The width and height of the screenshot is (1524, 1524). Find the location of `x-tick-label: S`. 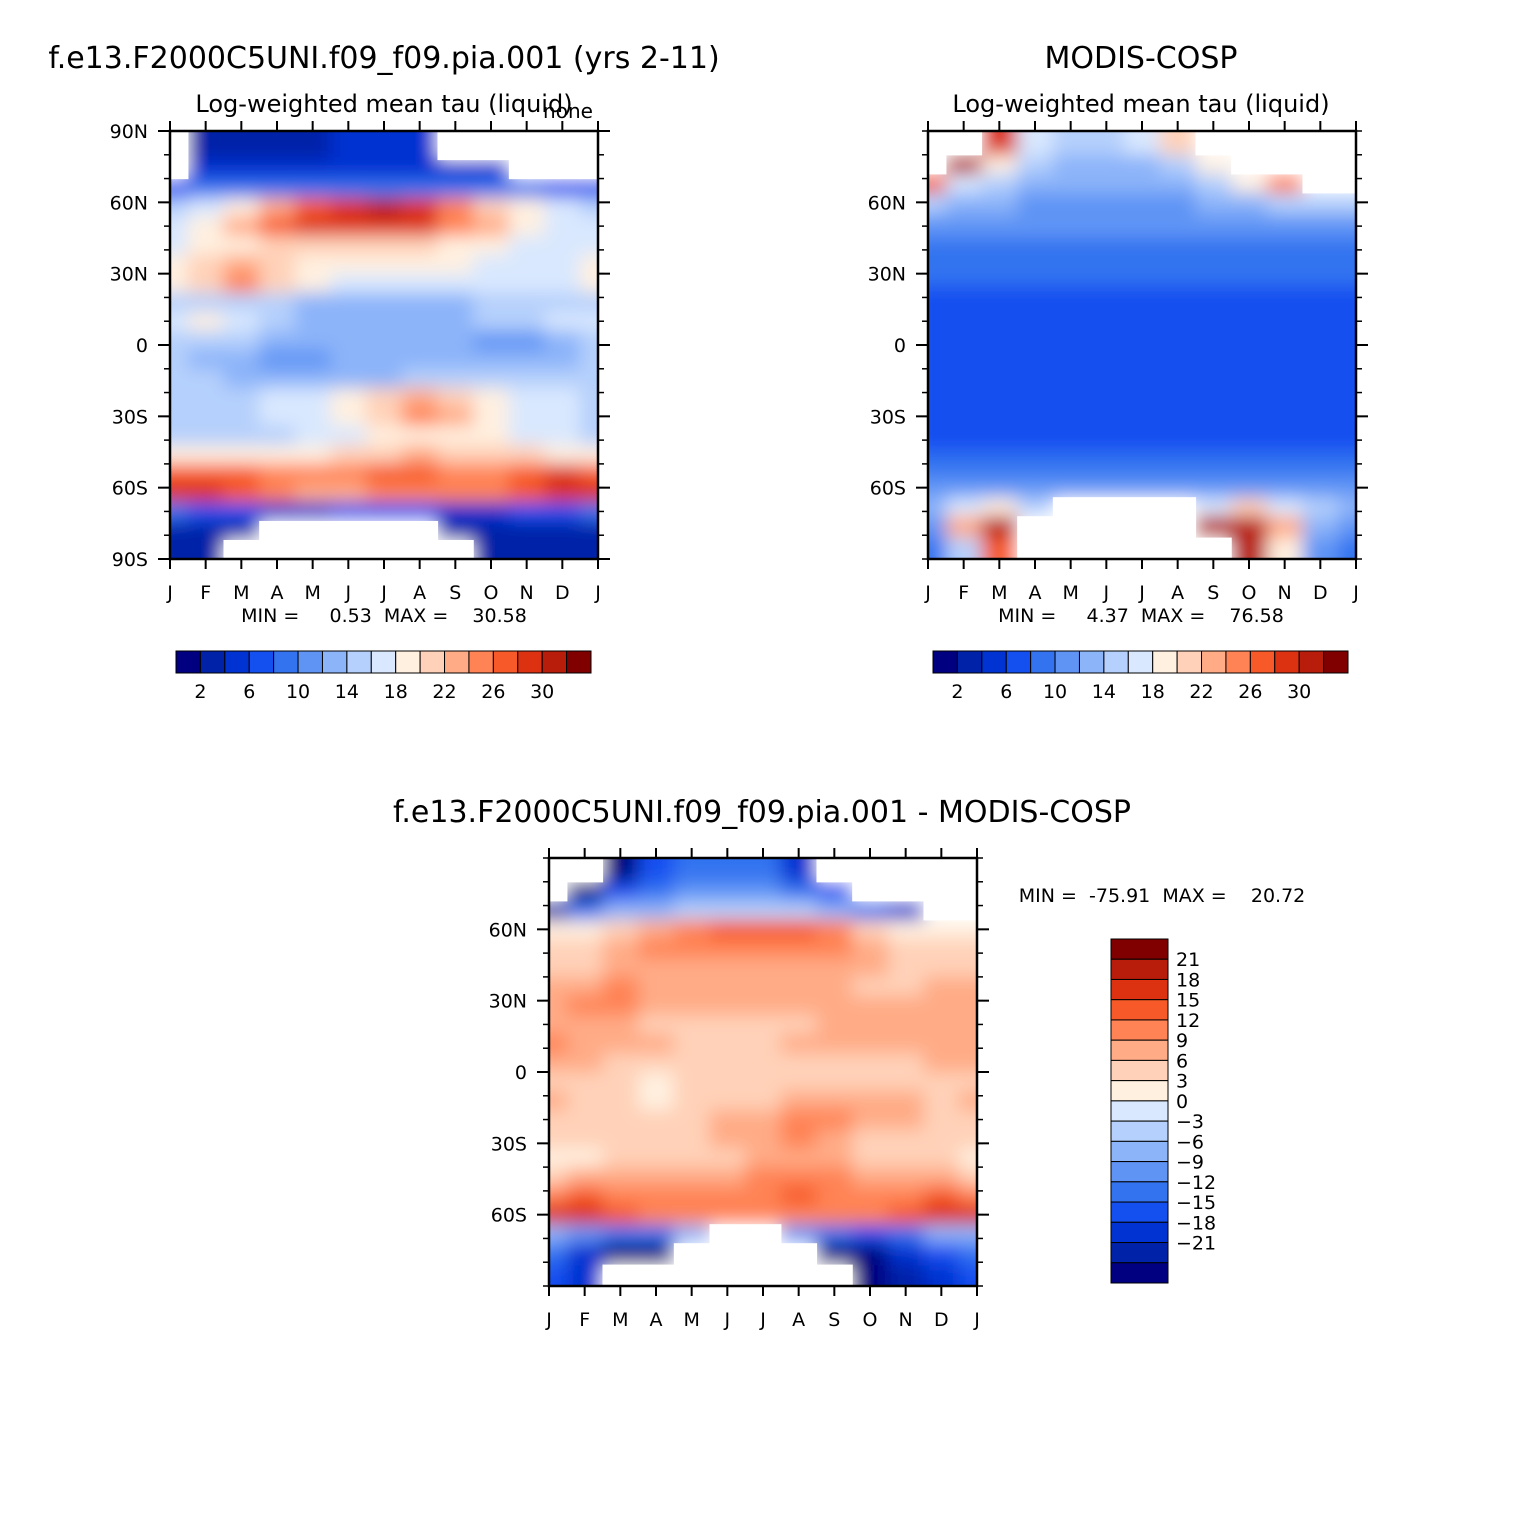

x-tick-label: S is located at coordinates (1213, 593).